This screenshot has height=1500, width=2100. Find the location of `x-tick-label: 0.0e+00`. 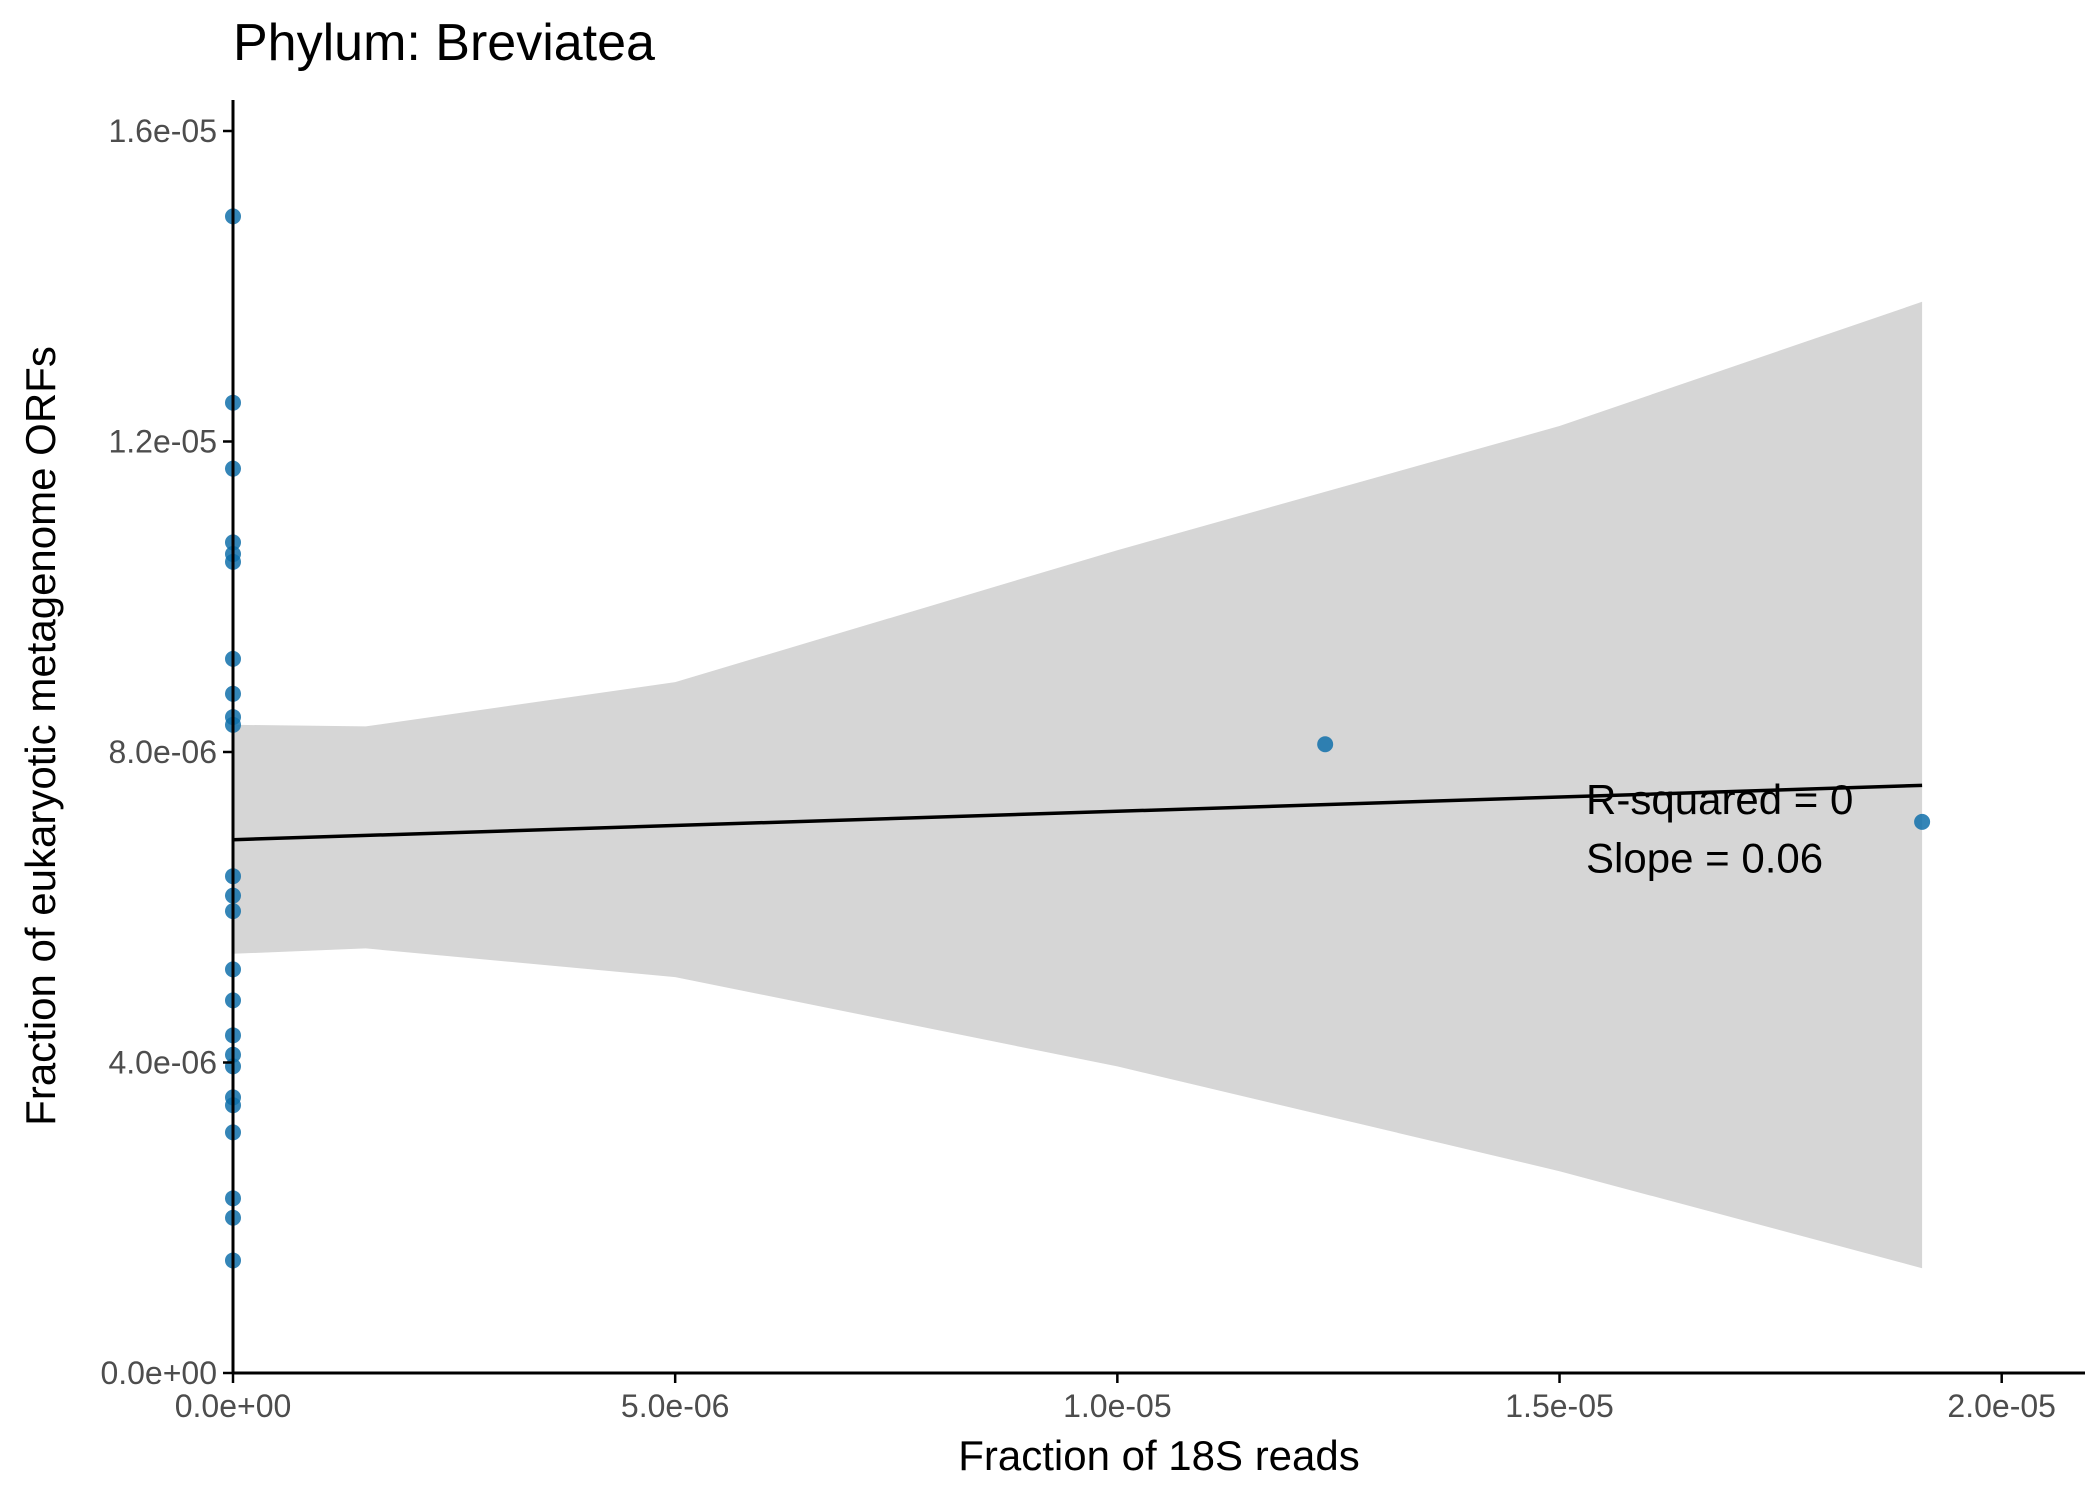

x-tick-label: 0.0e+00 is located at coordinates (233, 1406).